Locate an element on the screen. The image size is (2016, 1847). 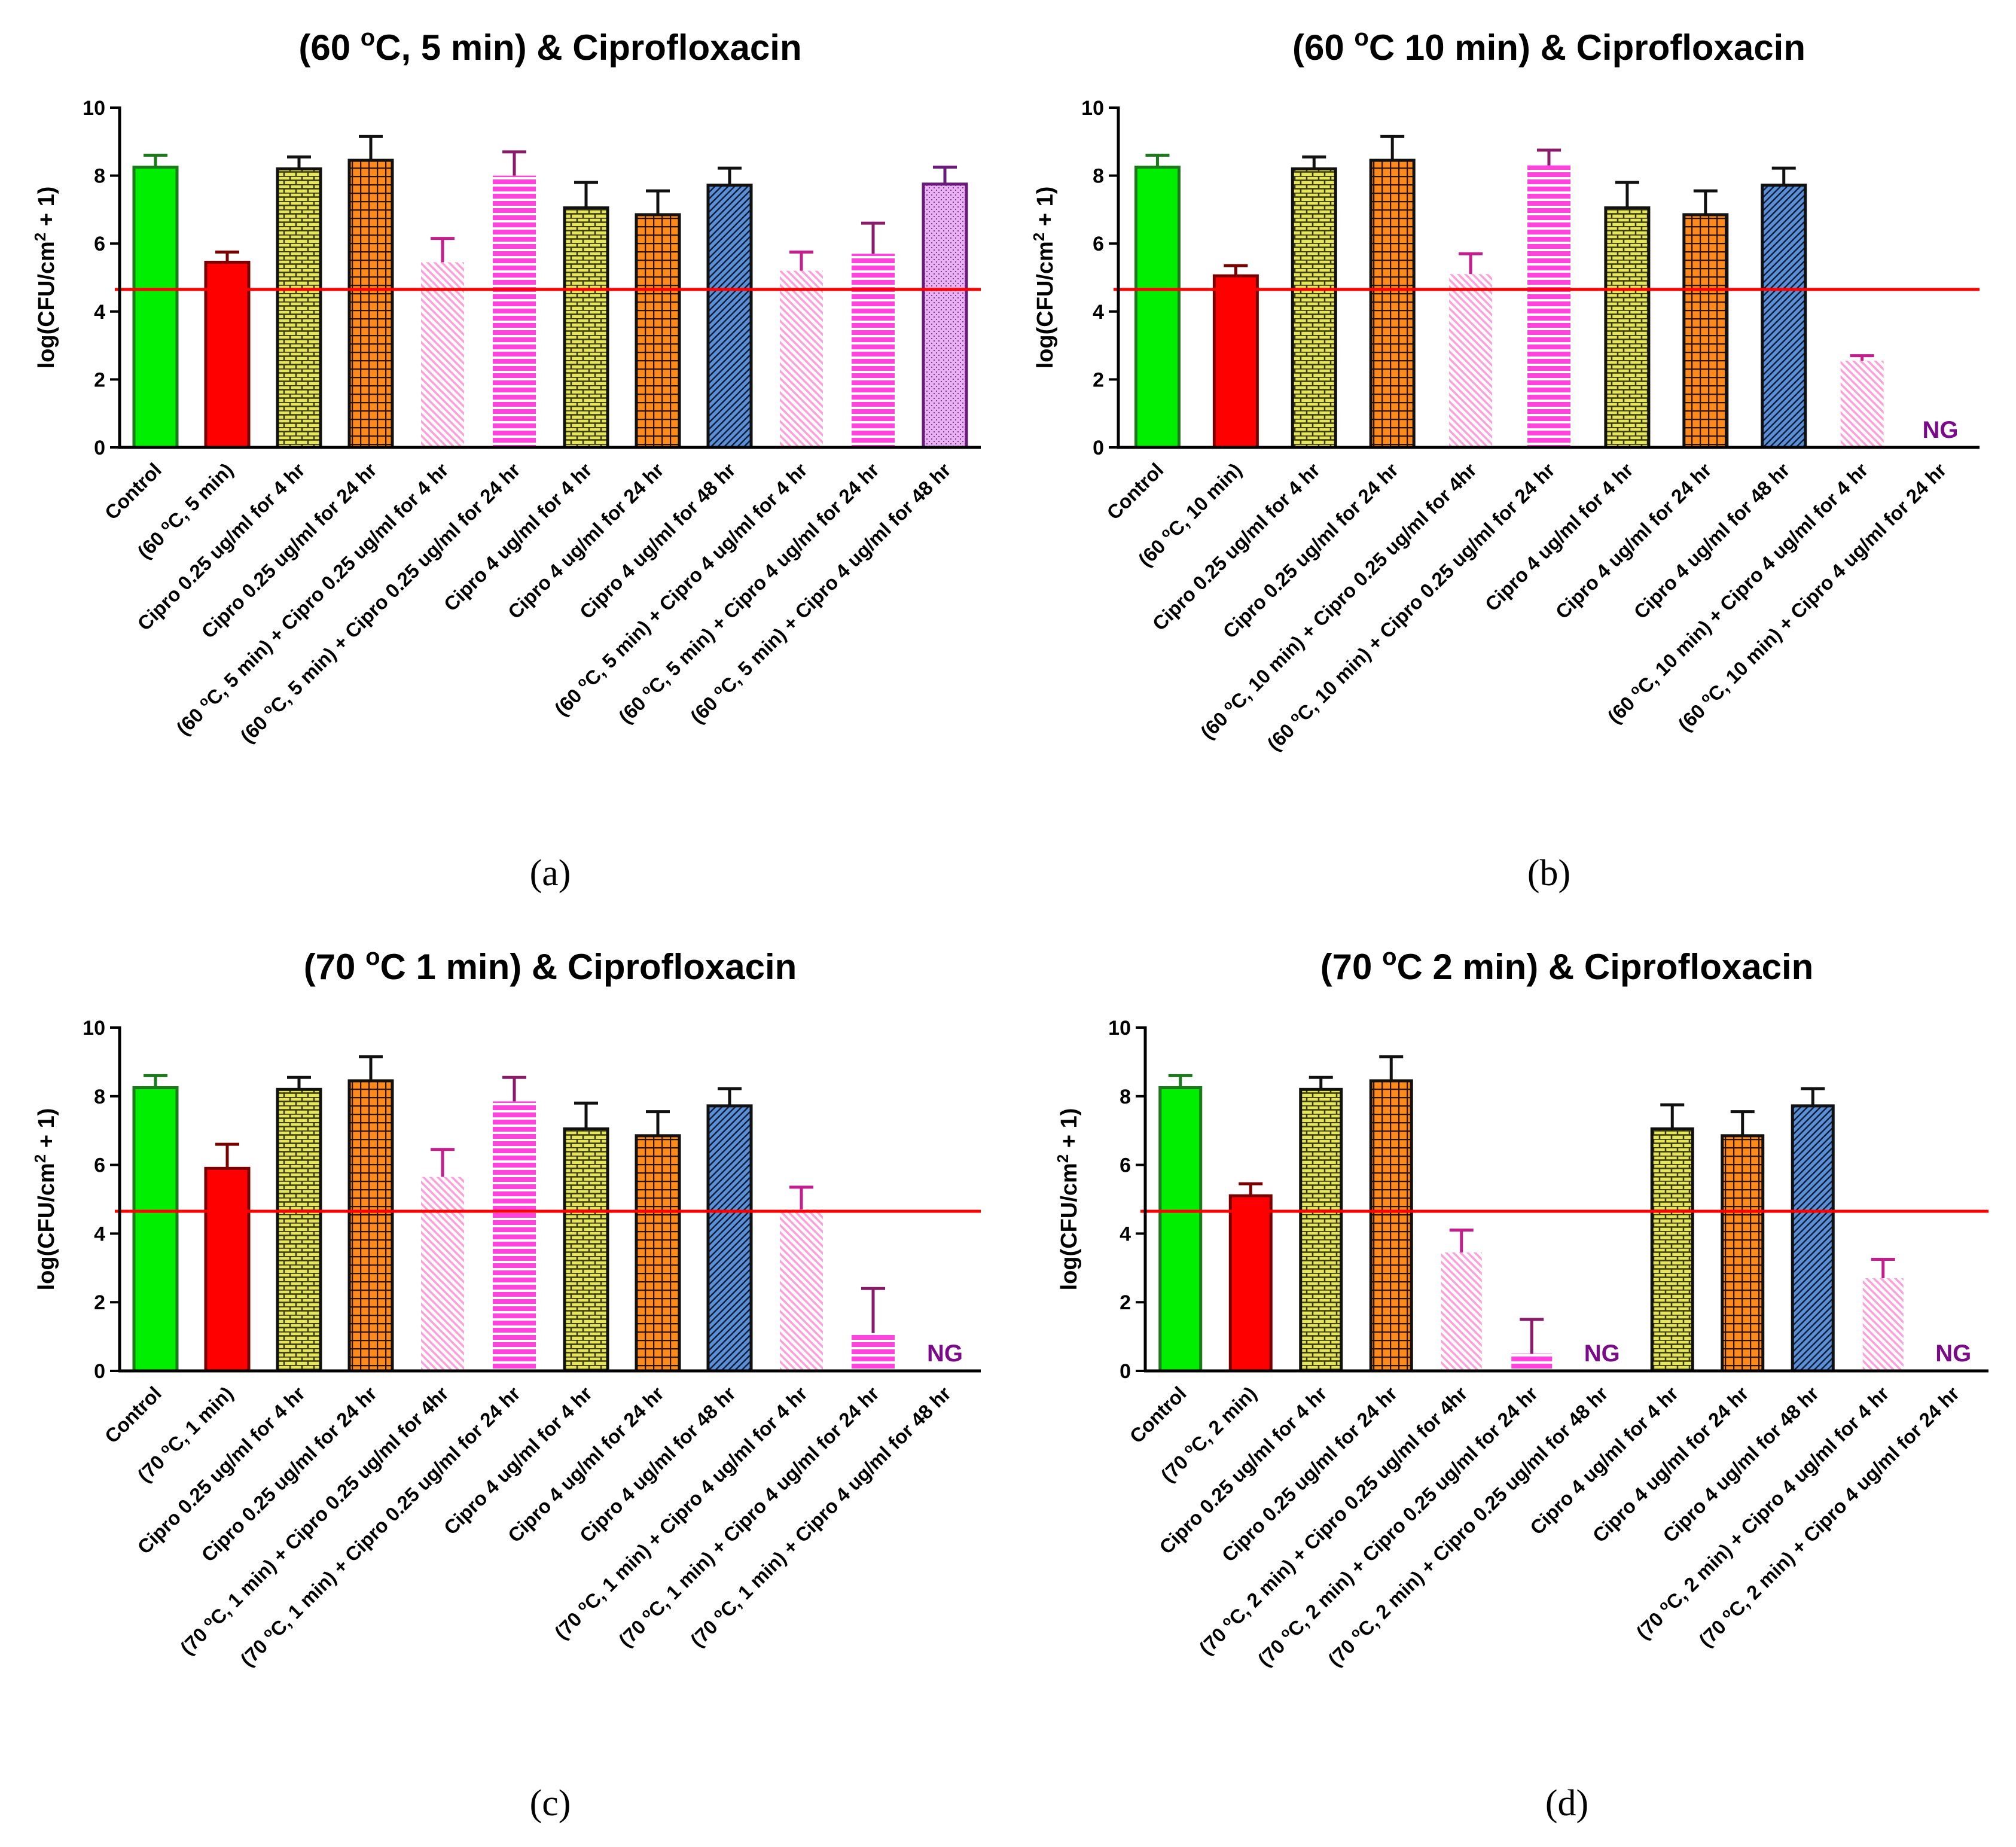
category-label: (70 oC, 2 min) + Cipro 4 ug/ml for 24 hr is located at coordinates (1828, 1516).